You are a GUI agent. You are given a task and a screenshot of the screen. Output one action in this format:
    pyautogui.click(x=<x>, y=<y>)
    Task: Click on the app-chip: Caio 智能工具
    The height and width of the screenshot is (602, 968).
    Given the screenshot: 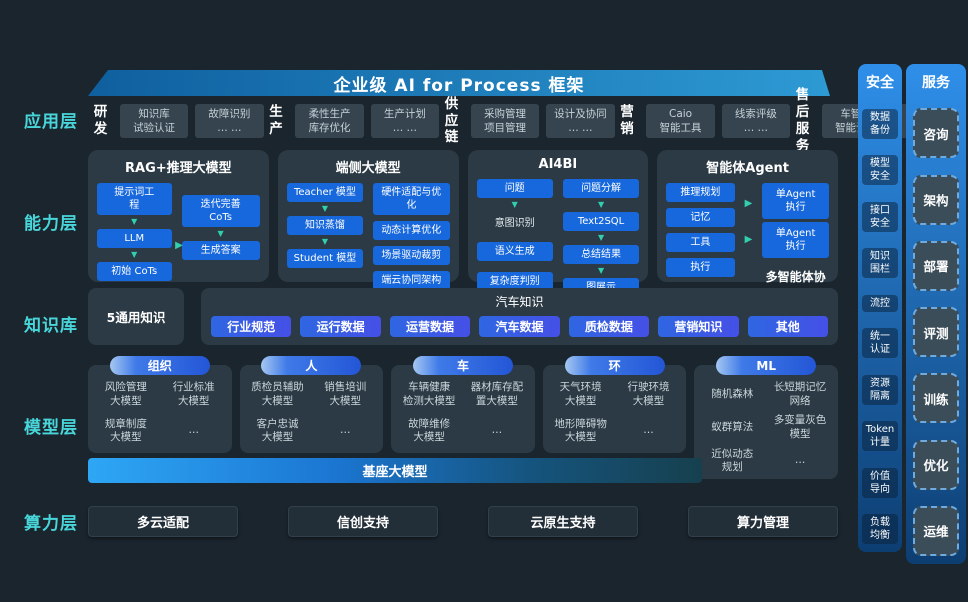 What is the action you would take?
    pyautogui.click(x=680, y=121)
    